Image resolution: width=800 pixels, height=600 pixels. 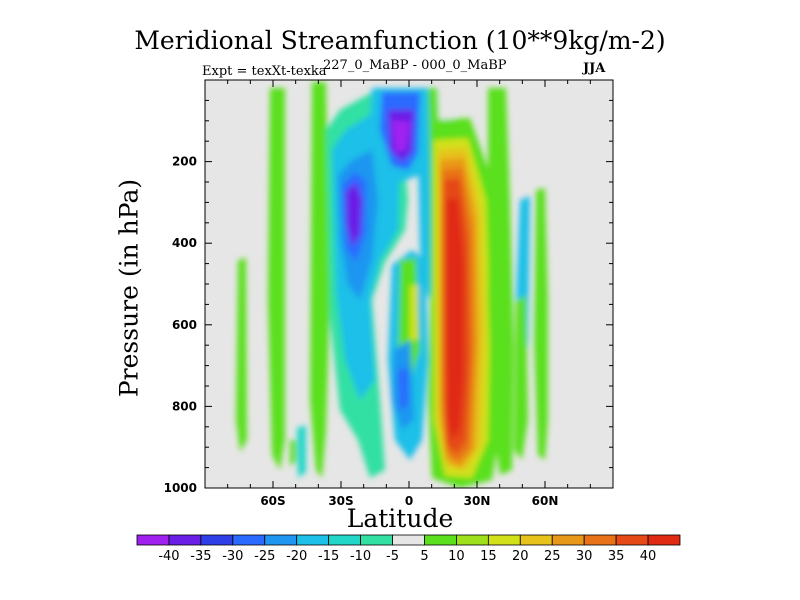 I want to click on x-tick-label: 60S, so click(x=272, y=501).